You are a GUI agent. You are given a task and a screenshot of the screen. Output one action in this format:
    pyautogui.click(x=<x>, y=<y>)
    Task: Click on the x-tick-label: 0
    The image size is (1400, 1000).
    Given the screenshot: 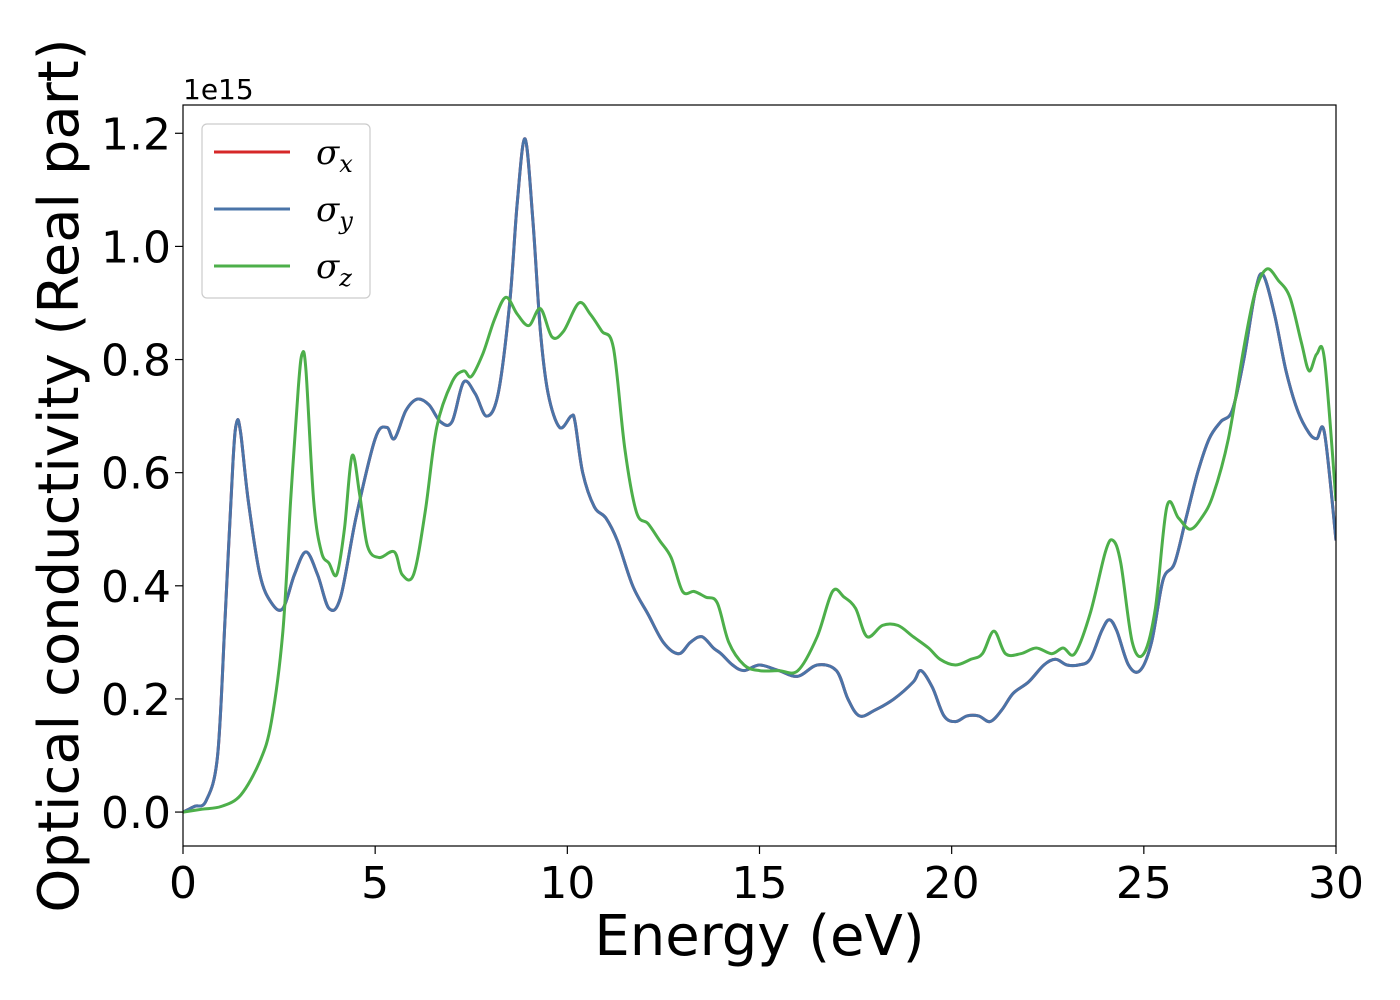 What is the action you would take?
    pyautogui.click(x=183, y=883)
    